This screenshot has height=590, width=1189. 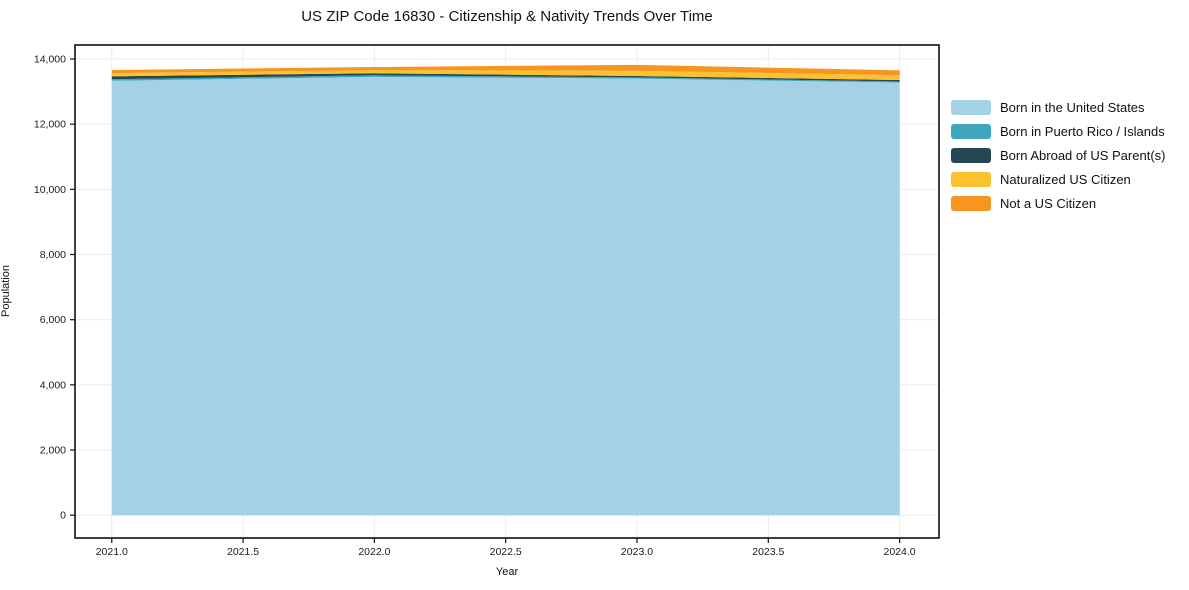 I want to click on legend-item-4: Not a US Citizen, so click(x=1058, y=203).